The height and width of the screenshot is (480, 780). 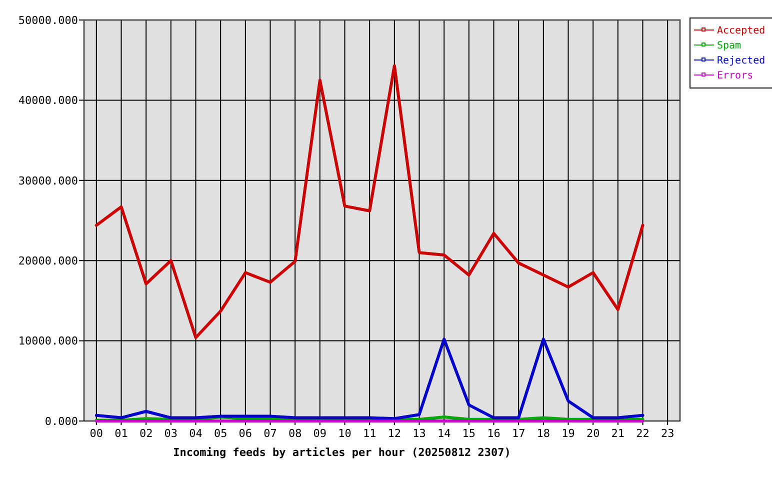 What do you see at coordinates (493, 433) in the screenshot?
I see `x-tick-label: 16` at bounding box center [493, 433].